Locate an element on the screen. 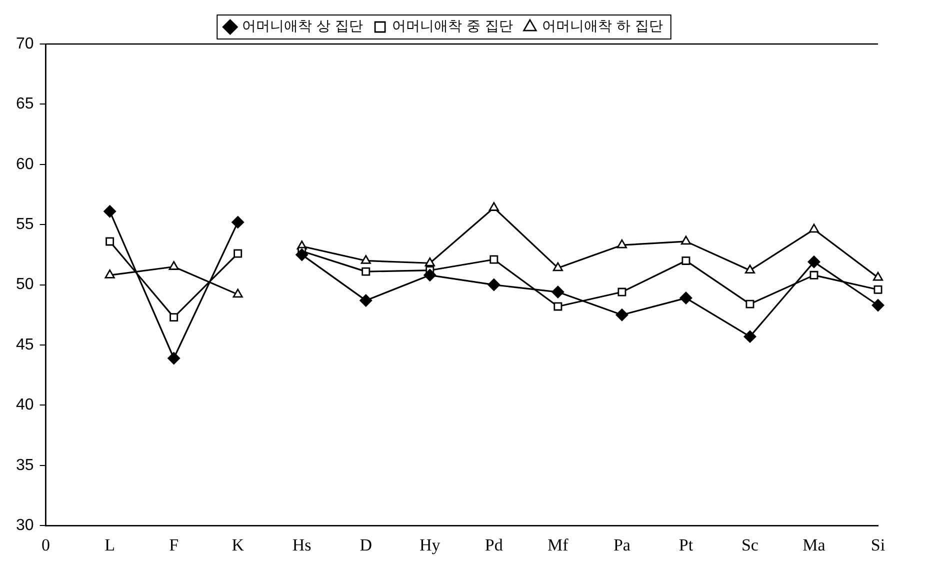 The image size is (938, 570). x-tick-label: Hy is located at coordinates (430, 544).